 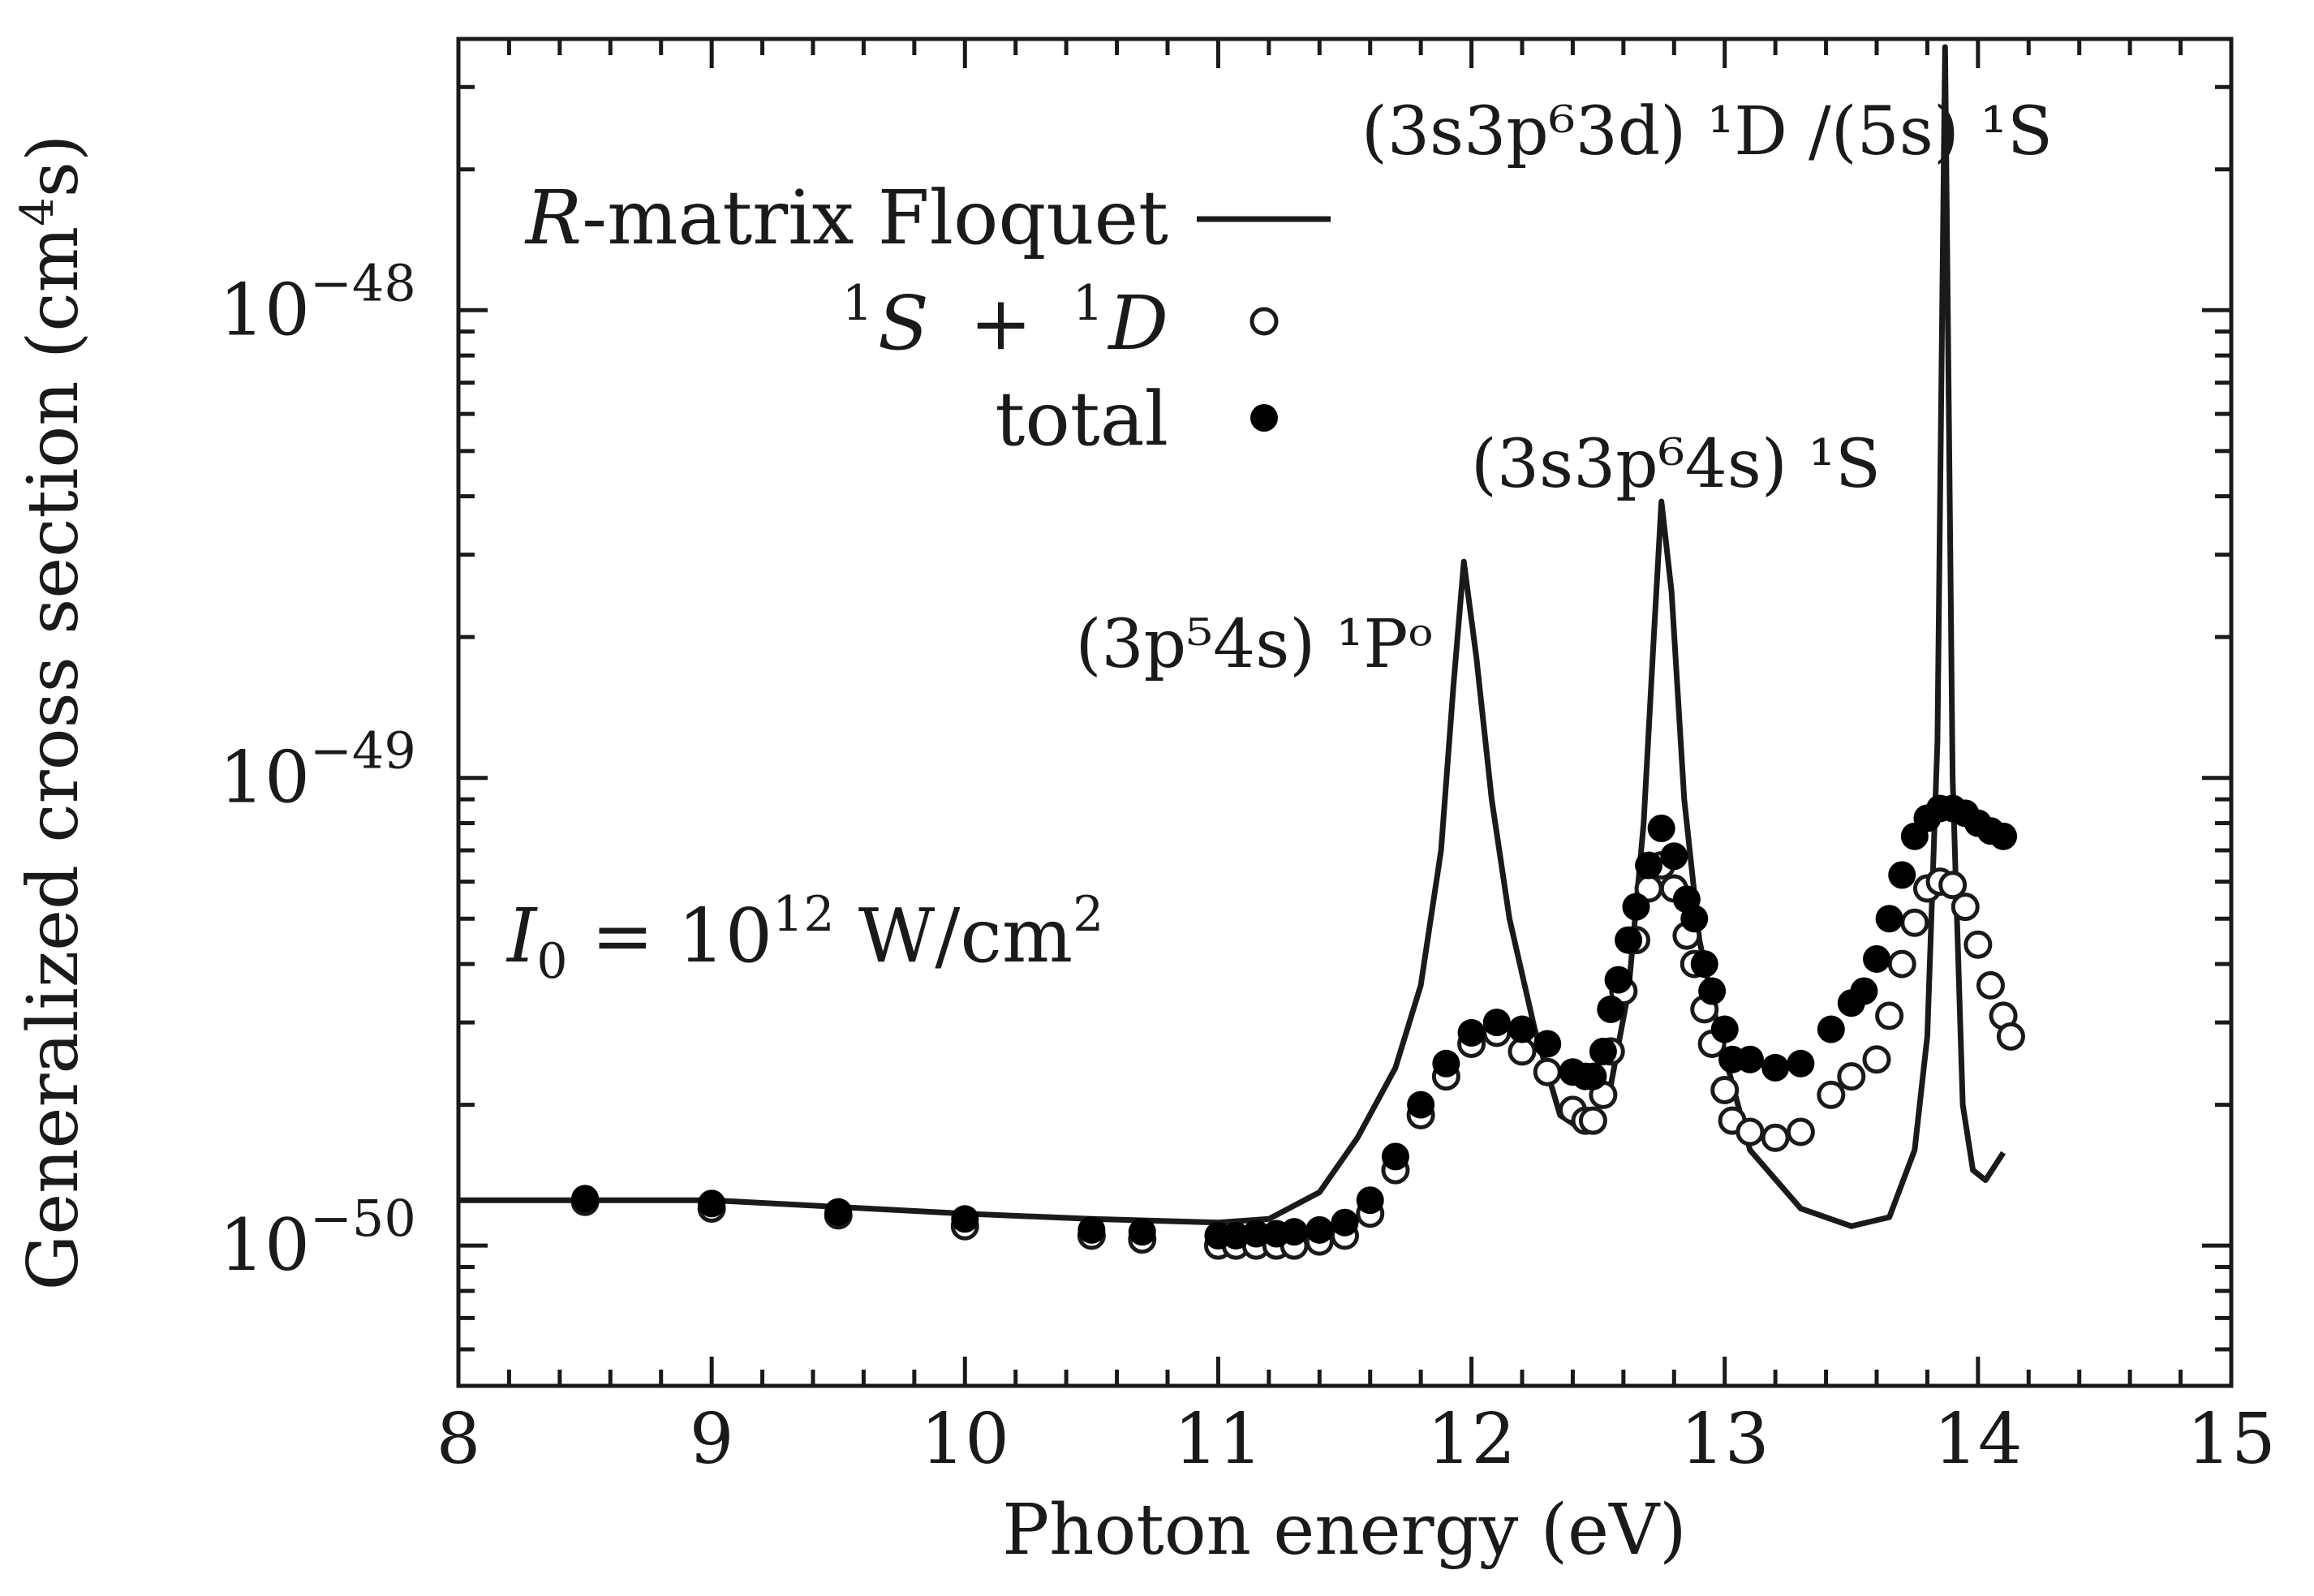 I want to click on x-tick-label: 8, so click(x=459, y=1439).